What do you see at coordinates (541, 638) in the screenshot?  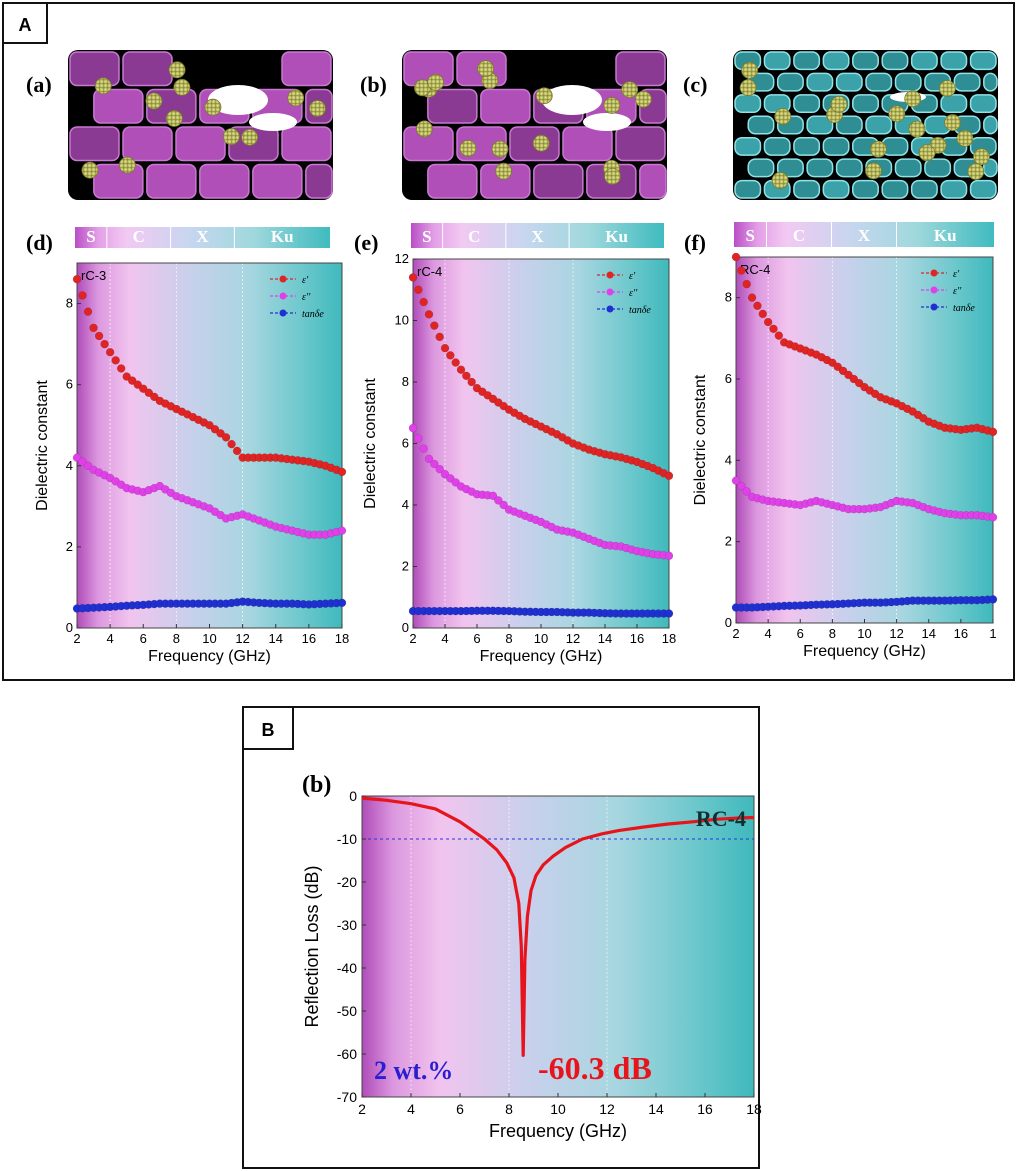 I see `x-tick-label: 10` at bounding box center [541, 638].